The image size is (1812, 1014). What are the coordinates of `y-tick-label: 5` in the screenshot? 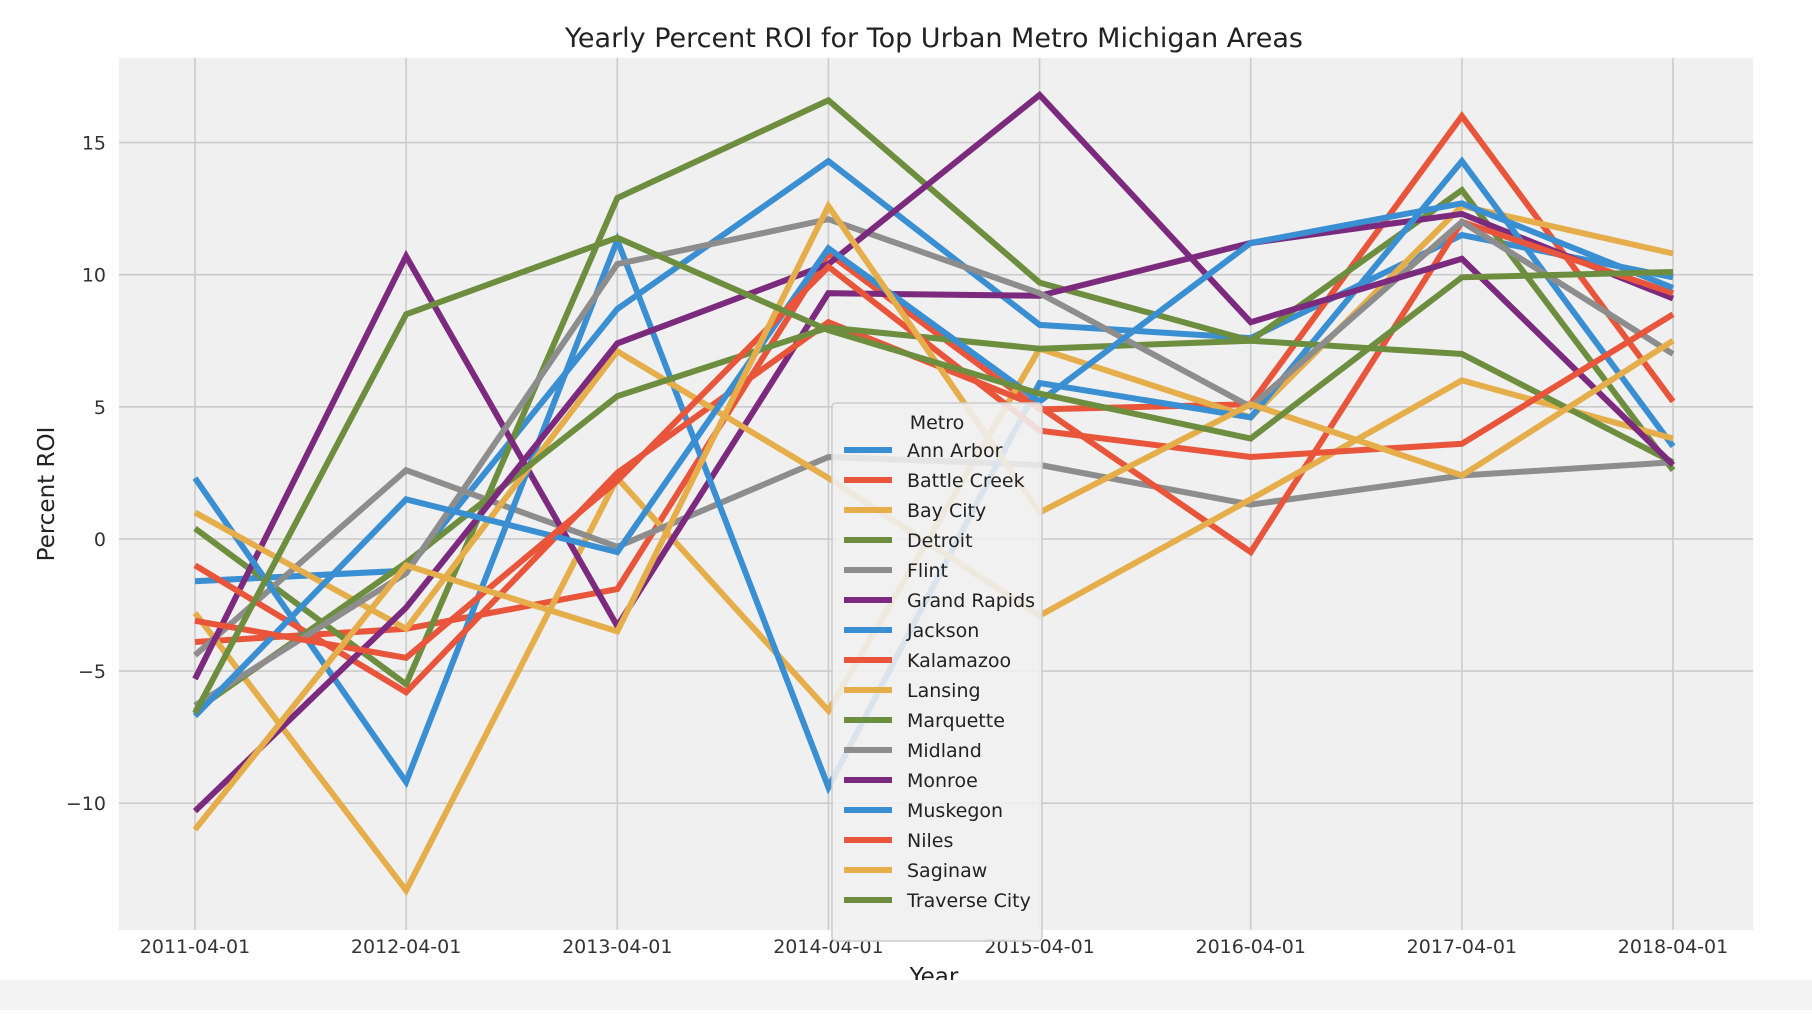 It's located at (100, 408).